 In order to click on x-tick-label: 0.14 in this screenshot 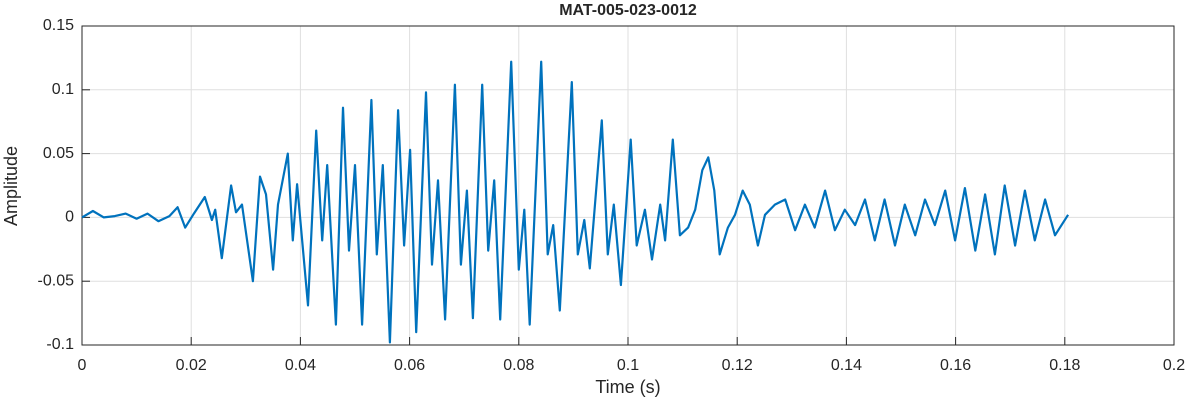, I will do `click(846, 365)`.